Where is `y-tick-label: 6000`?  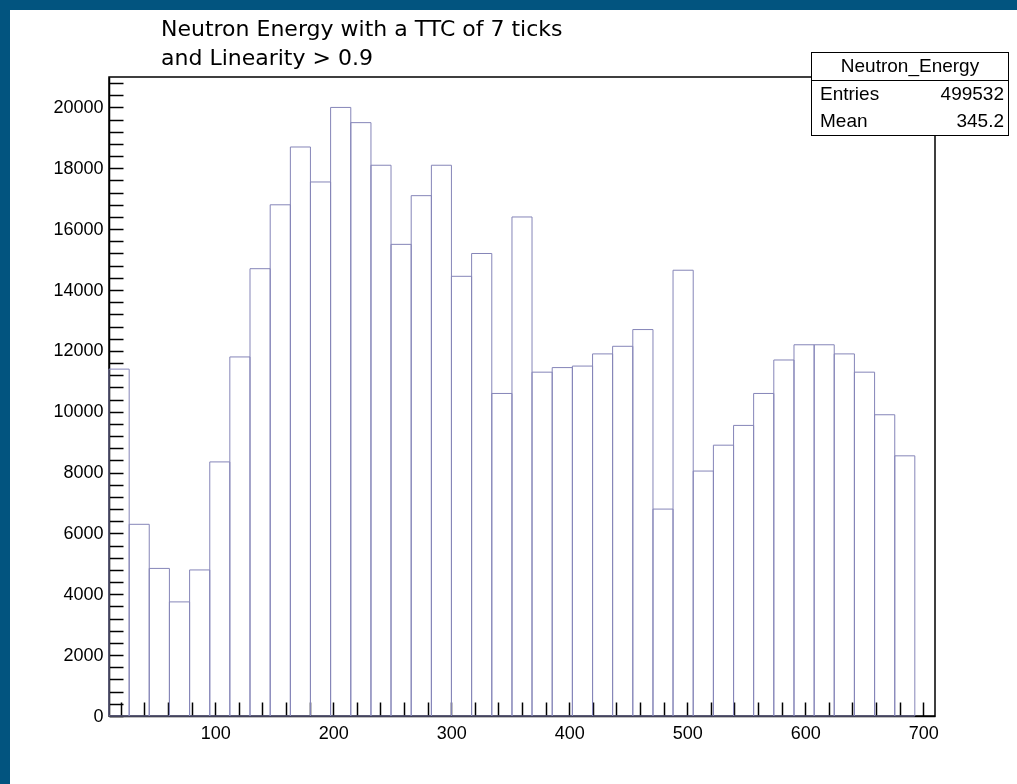
y-tick-label: 6000 is located at coordinates (83, 532).